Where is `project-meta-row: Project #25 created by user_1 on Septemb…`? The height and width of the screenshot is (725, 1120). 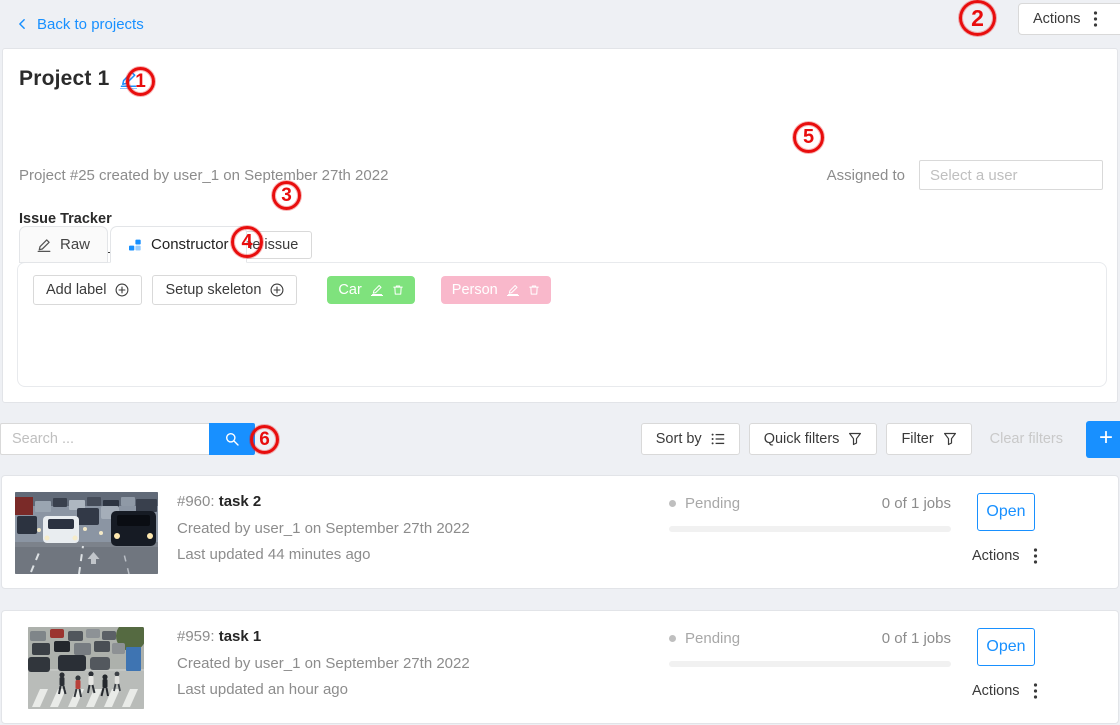 project-meta-row: Project #25 created by user_1 on Septemb… is located at coordinates (561, 175).